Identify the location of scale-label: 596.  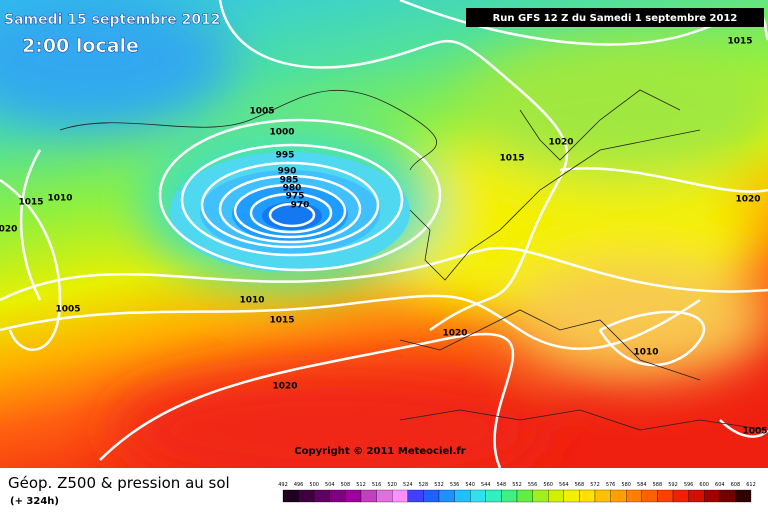
(689, 485).